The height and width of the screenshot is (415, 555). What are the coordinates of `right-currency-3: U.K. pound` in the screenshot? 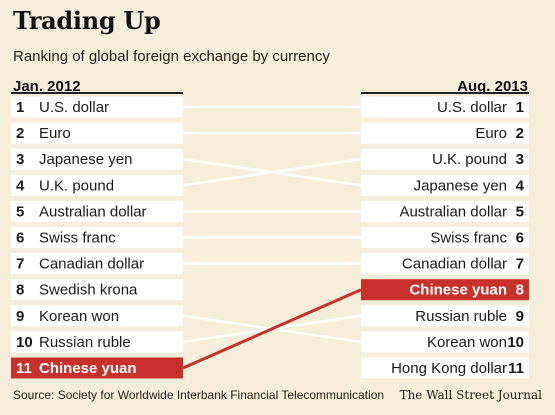 It's located at (469, 159).